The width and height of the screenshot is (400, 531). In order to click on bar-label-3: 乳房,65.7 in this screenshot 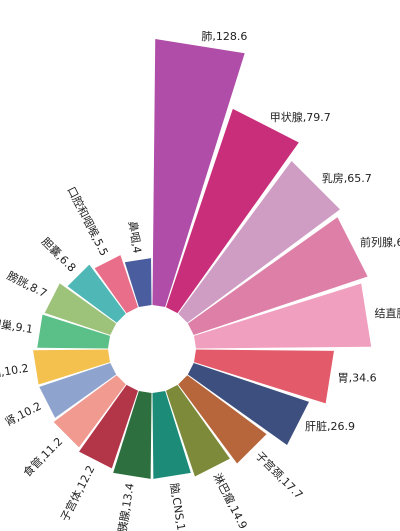, I will do `click(347, 178)`.